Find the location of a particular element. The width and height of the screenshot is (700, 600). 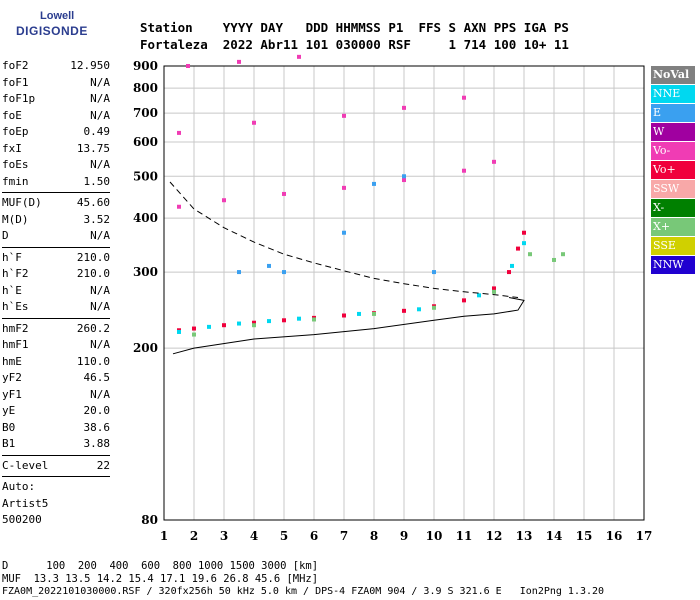

param-row: foEp 0.49 is located at coordinates (56, 132).